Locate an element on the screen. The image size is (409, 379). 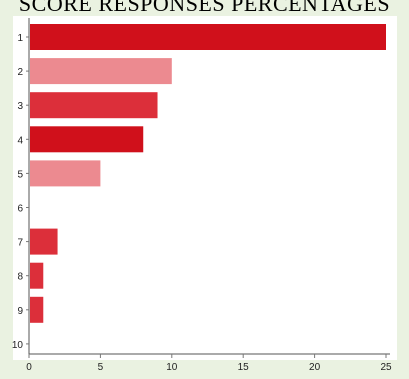
y-tick-label-10: 10 is located at coordinates (18, 345).